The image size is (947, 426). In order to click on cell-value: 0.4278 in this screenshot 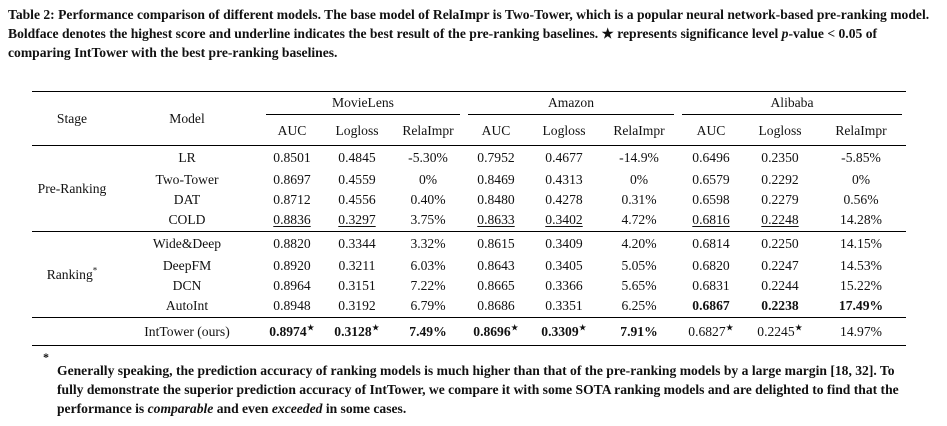, I will do `click(564, 199)`.